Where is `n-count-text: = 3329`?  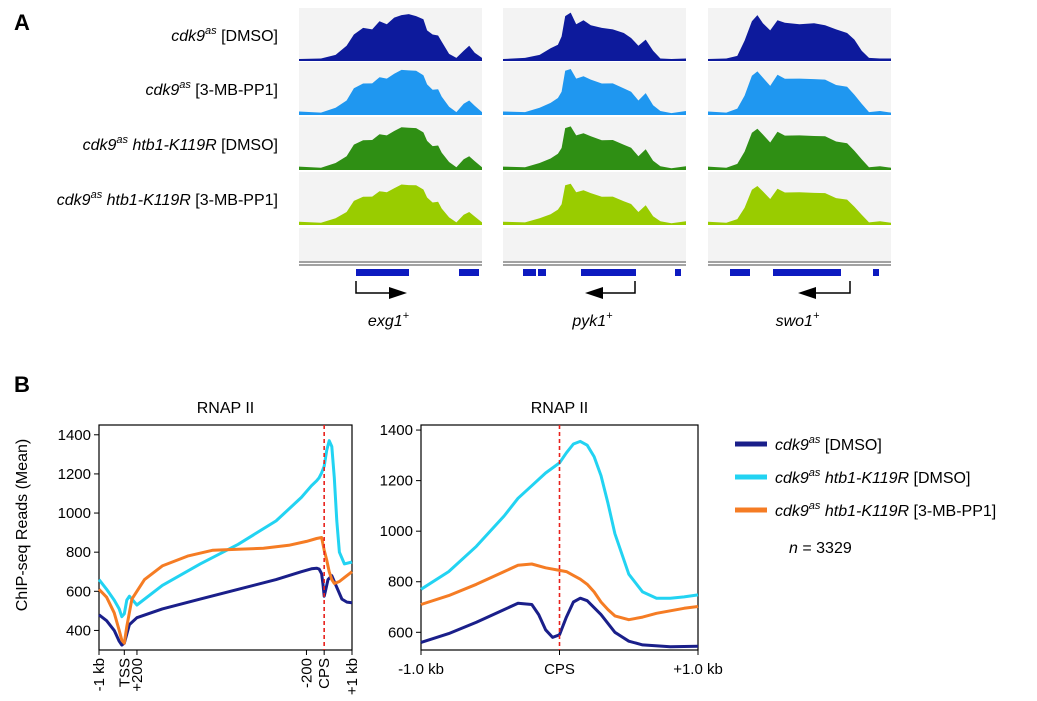
n-count-text: = 3329 is located at coordinates (825, 548).